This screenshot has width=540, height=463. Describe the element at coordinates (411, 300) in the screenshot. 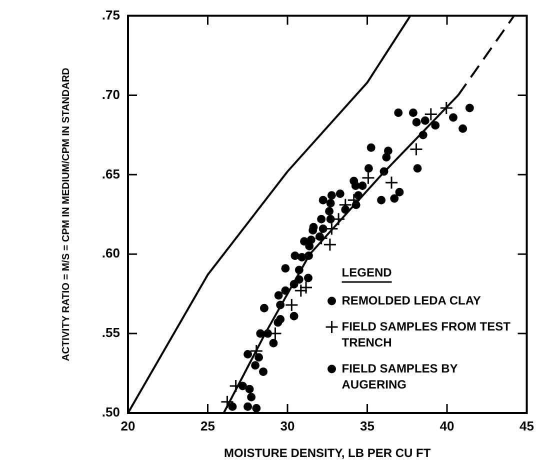

I see `legend-label: REMOLDED LEDA CLAY` at that location.